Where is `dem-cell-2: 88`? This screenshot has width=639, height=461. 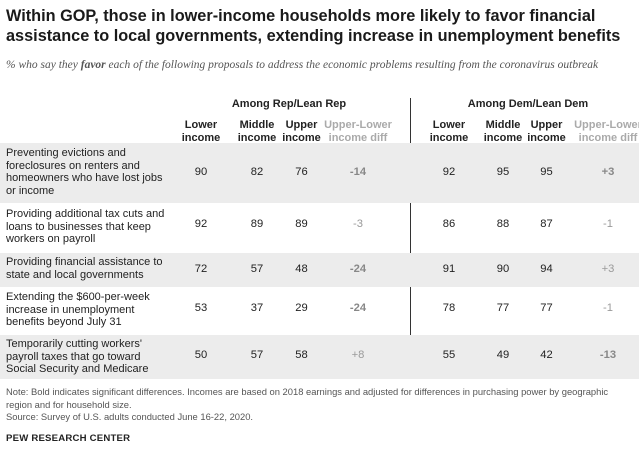 dem-cell-2: 88 is located at coordinates (503, 224).